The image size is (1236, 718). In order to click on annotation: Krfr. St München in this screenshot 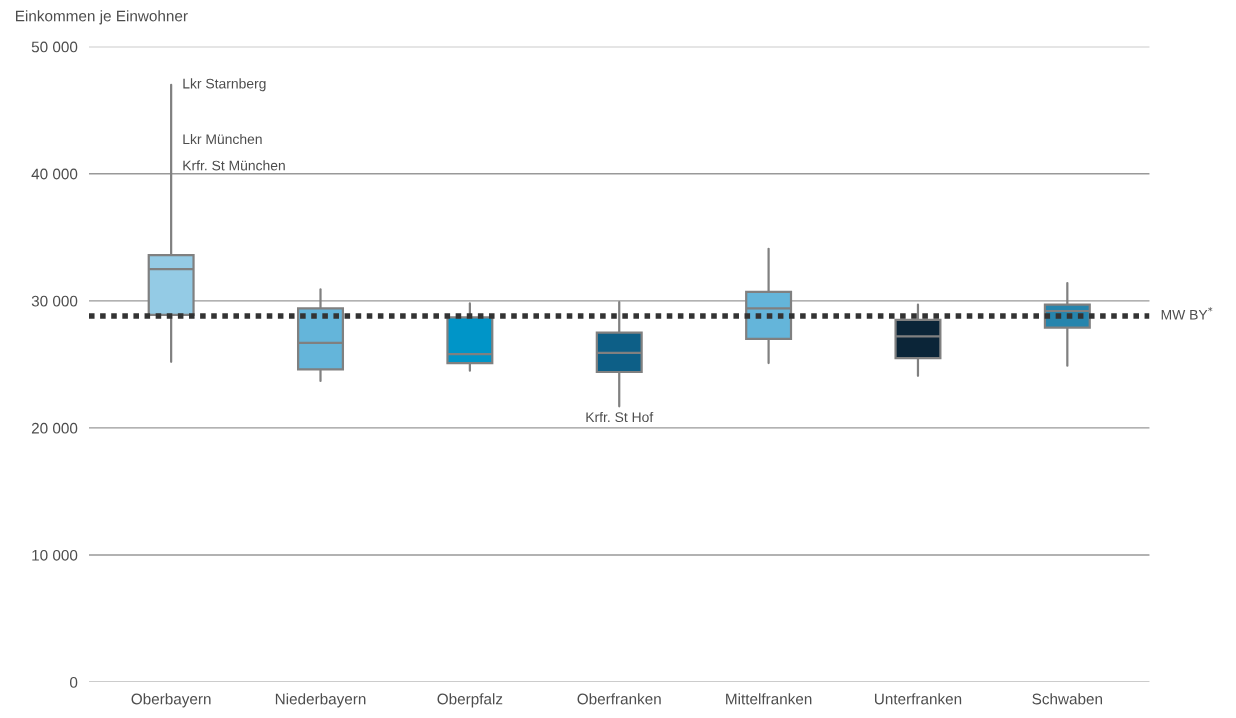, I will do `click(234, 165)`.